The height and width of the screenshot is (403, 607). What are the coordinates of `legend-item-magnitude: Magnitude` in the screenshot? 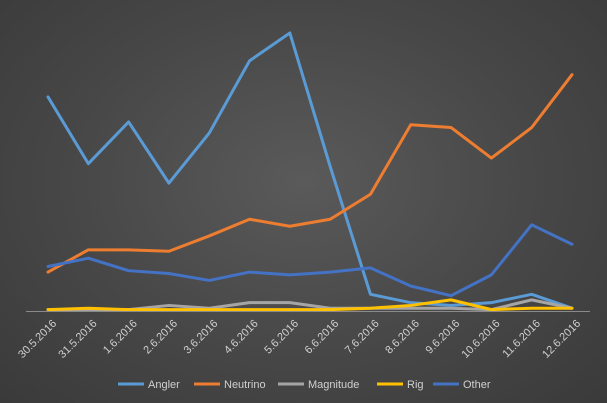 It's located at (318, 385).